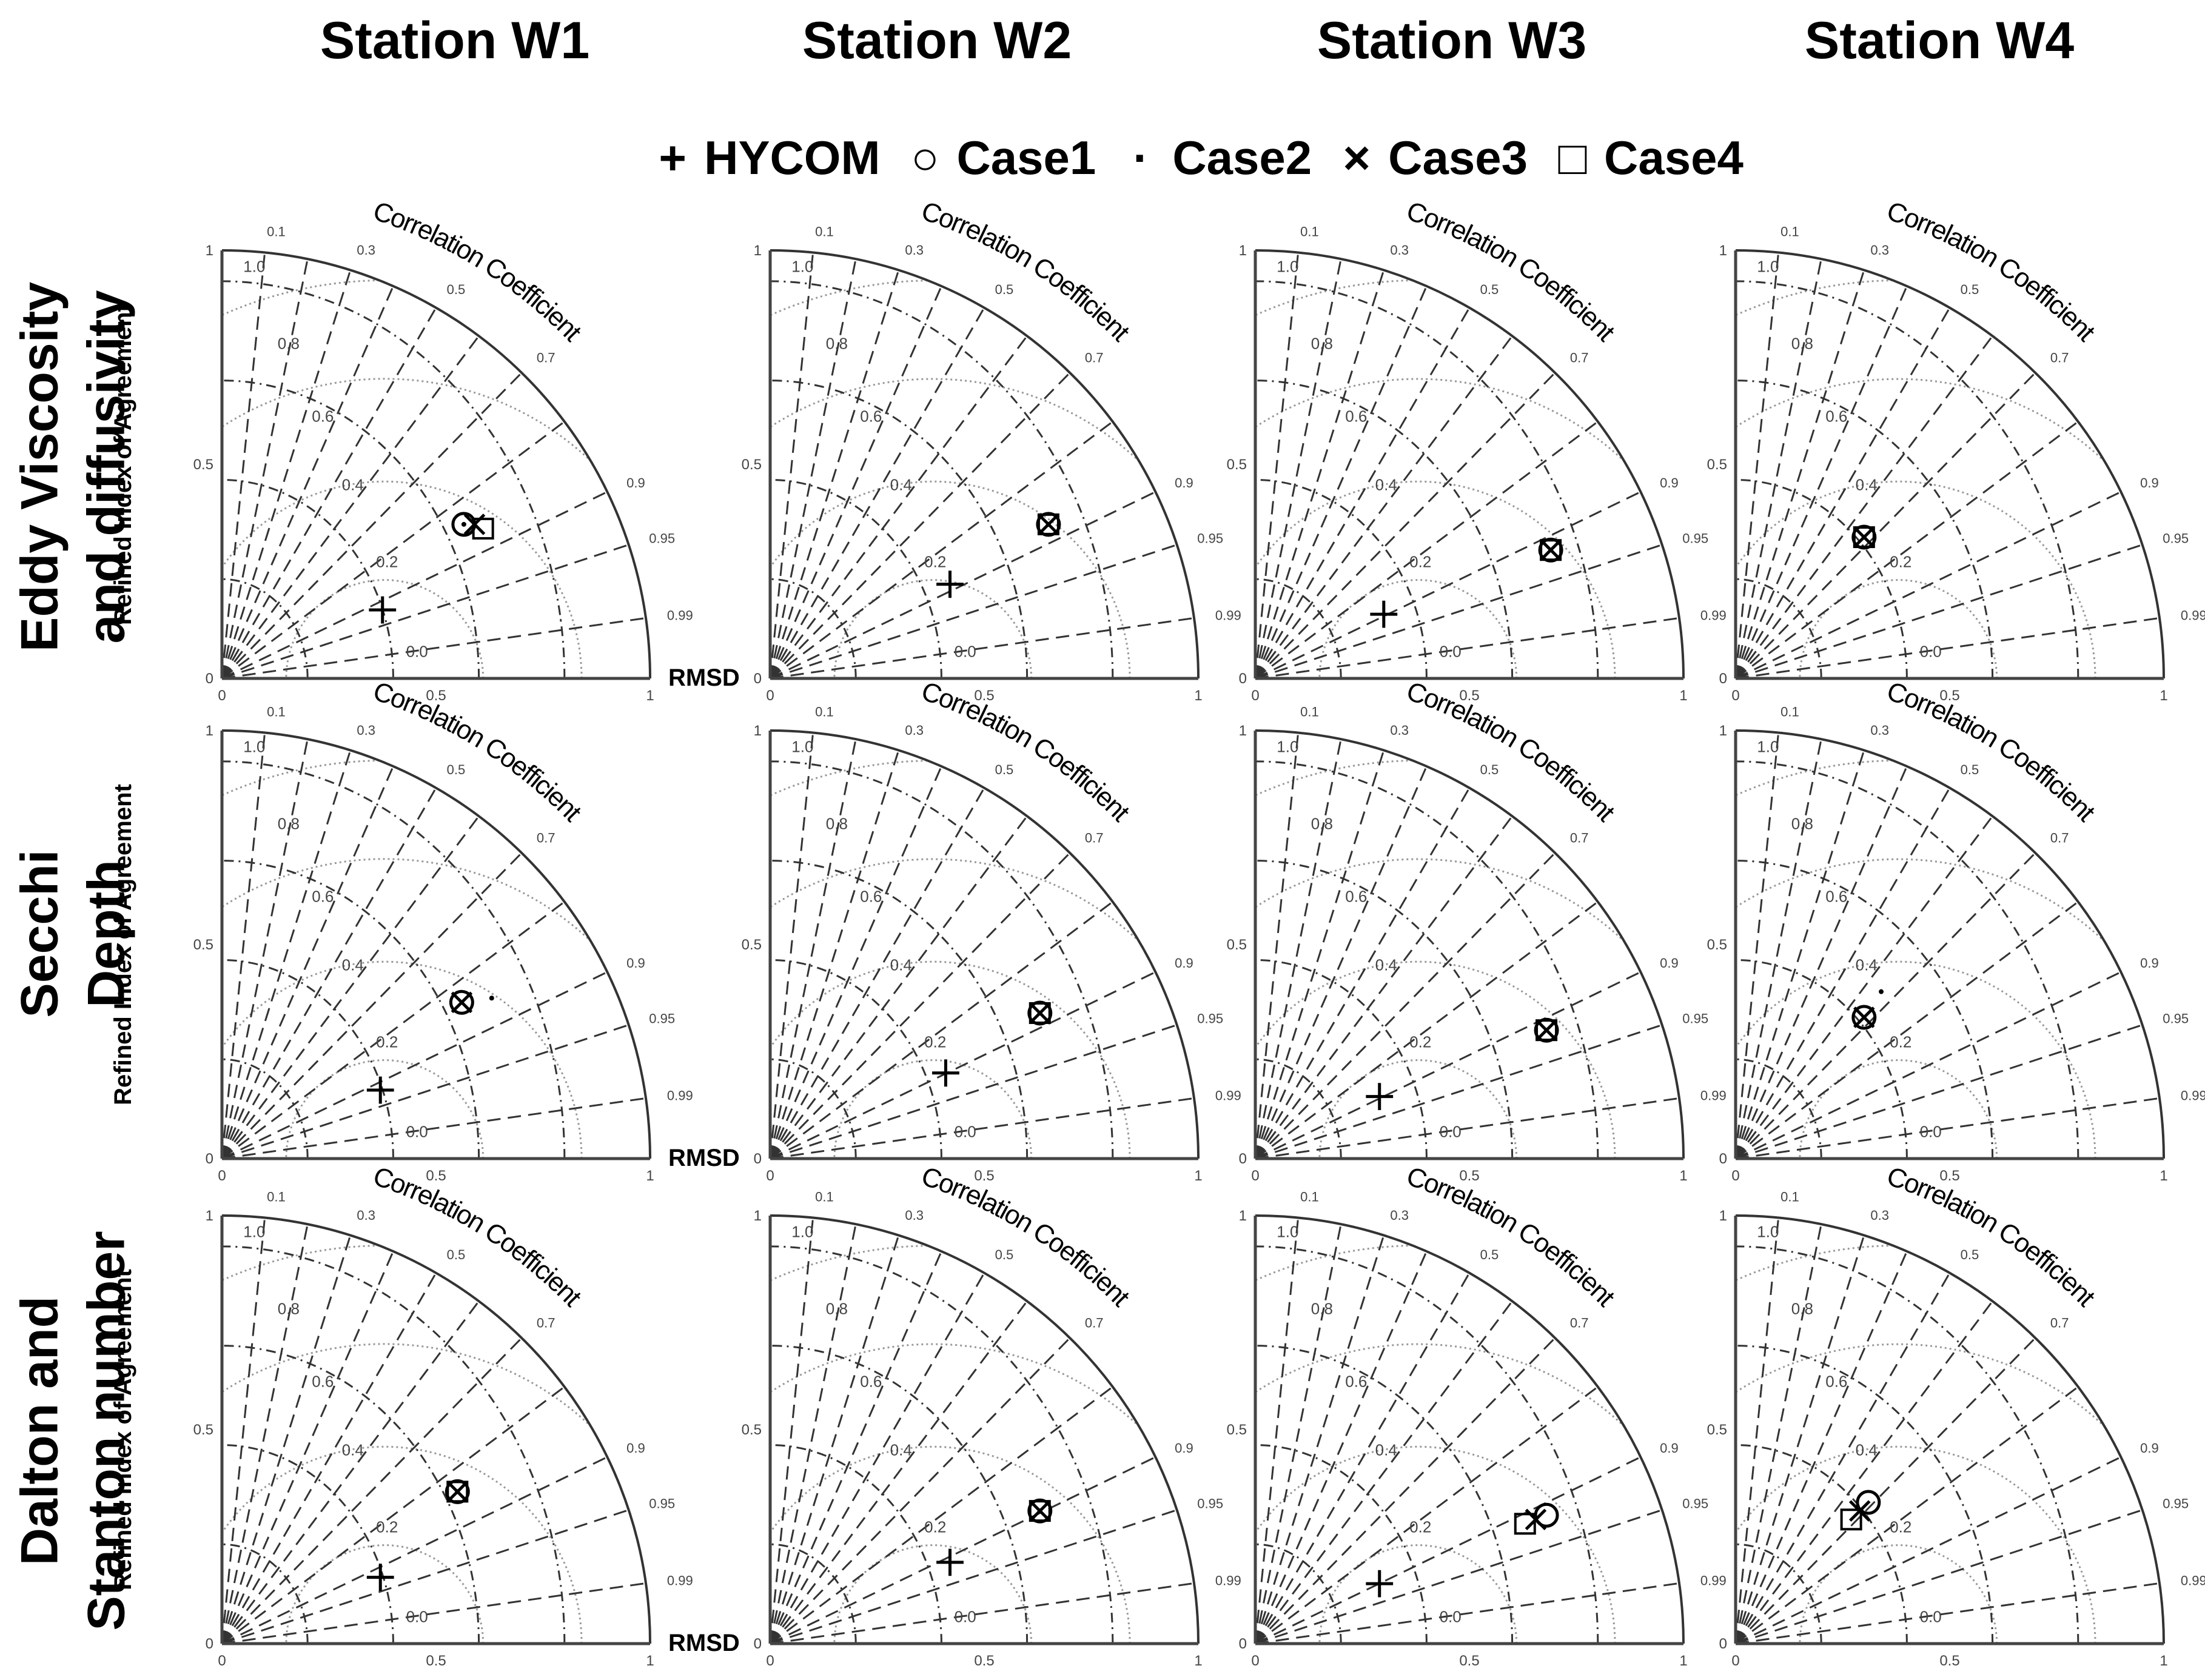 The height and width of the screenshot is (1680, 2205). What do you see at coordinates (1228, 1095) in the screenshot?
I see `correlation-label: 0.99` at bounding box center [1228, 1095].